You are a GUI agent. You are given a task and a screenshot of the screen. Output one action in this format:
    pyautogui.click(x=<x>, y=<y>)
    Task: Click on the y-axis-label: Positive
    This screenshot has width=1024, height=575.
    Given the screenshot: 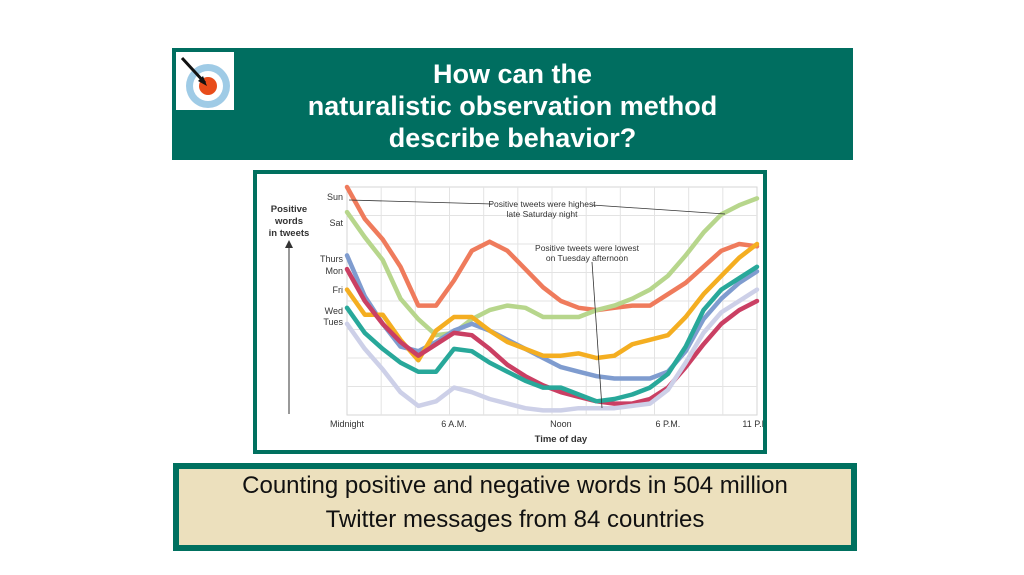 What is the action you would take?
    pyautogui.click(x=289, y=209)
    